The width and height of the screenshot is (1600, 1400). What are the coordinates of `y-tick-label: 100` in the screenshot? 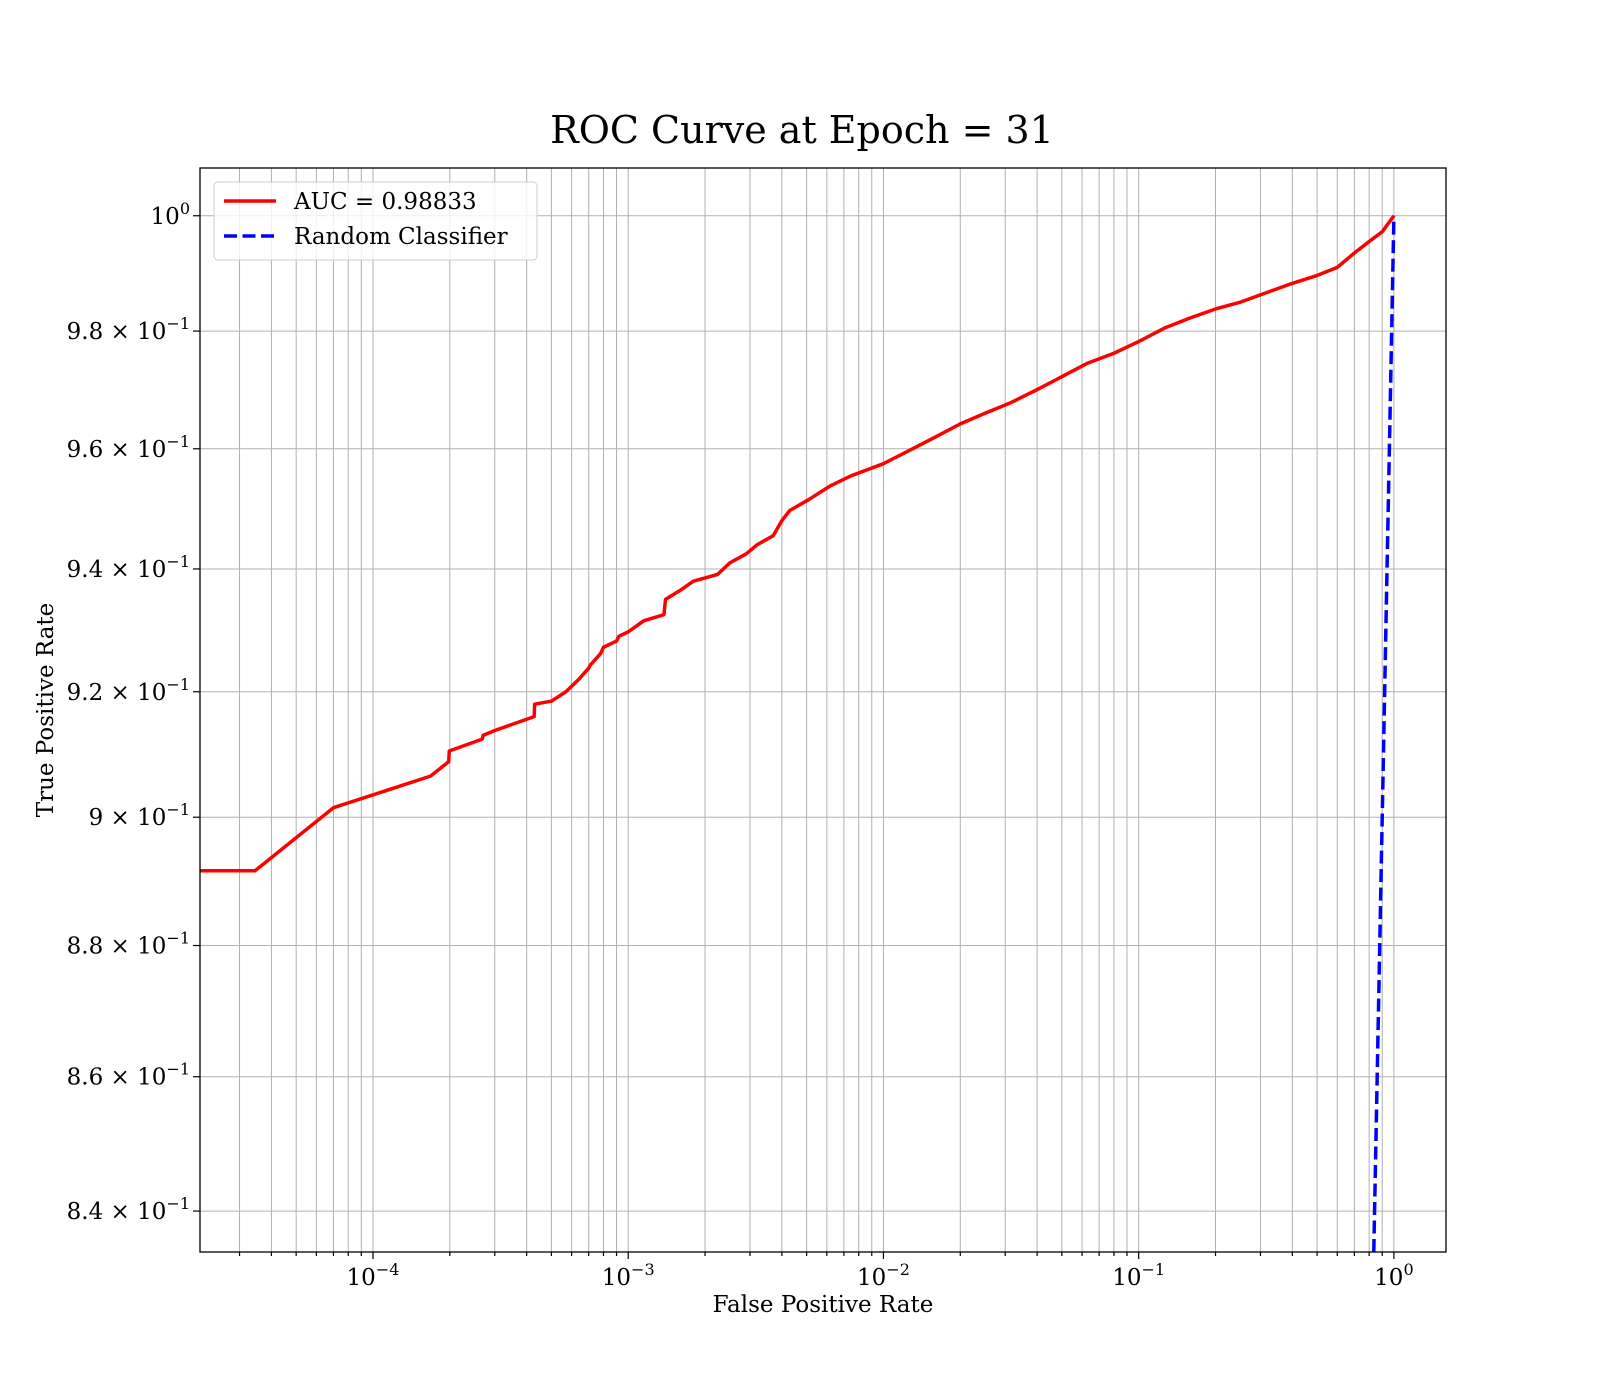 It's located at (170, 214).